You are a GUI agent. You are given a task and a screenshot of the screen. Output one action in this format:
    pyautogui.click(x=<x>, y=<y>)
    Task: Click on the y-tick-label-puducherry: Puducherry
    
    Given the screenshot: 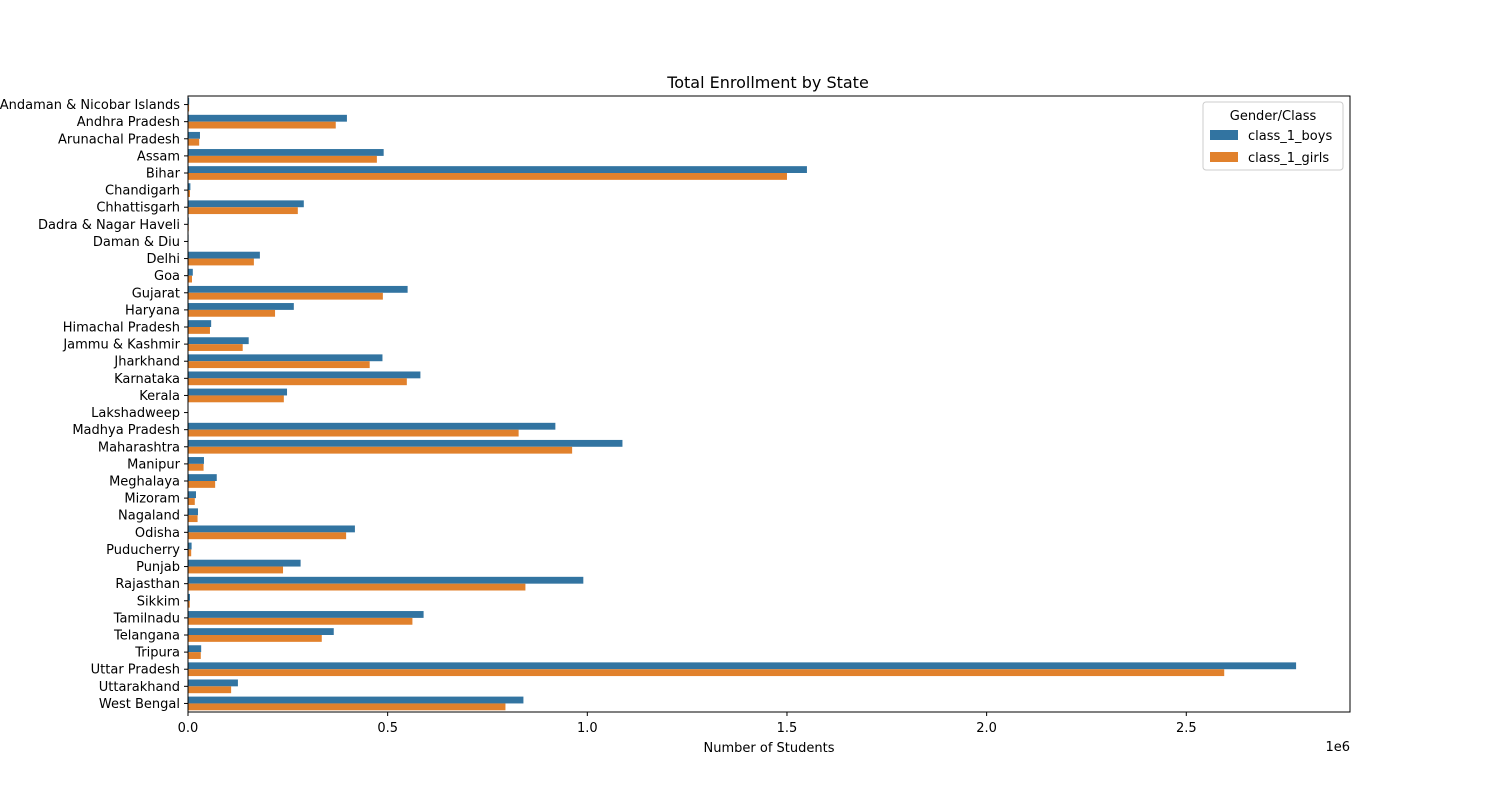 What is the action you would take?
    pyautogui.click(x=143, y=550)
    